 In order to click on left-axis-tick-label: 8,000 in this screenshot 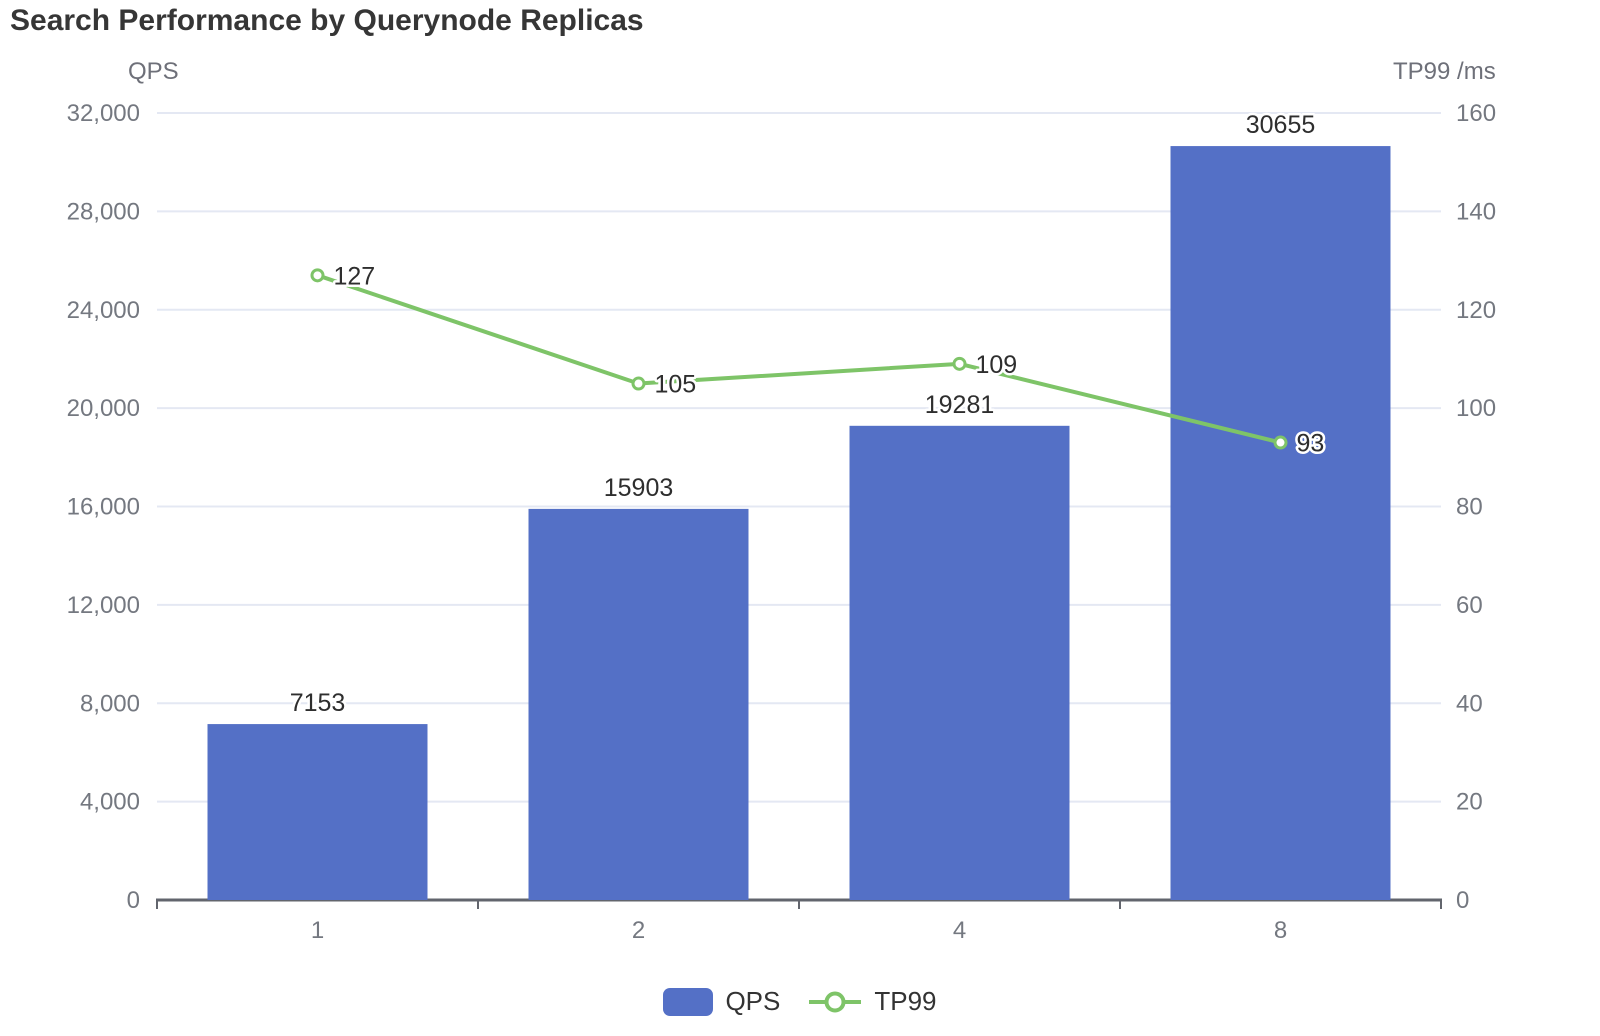, I will do `click(110, 703)`.